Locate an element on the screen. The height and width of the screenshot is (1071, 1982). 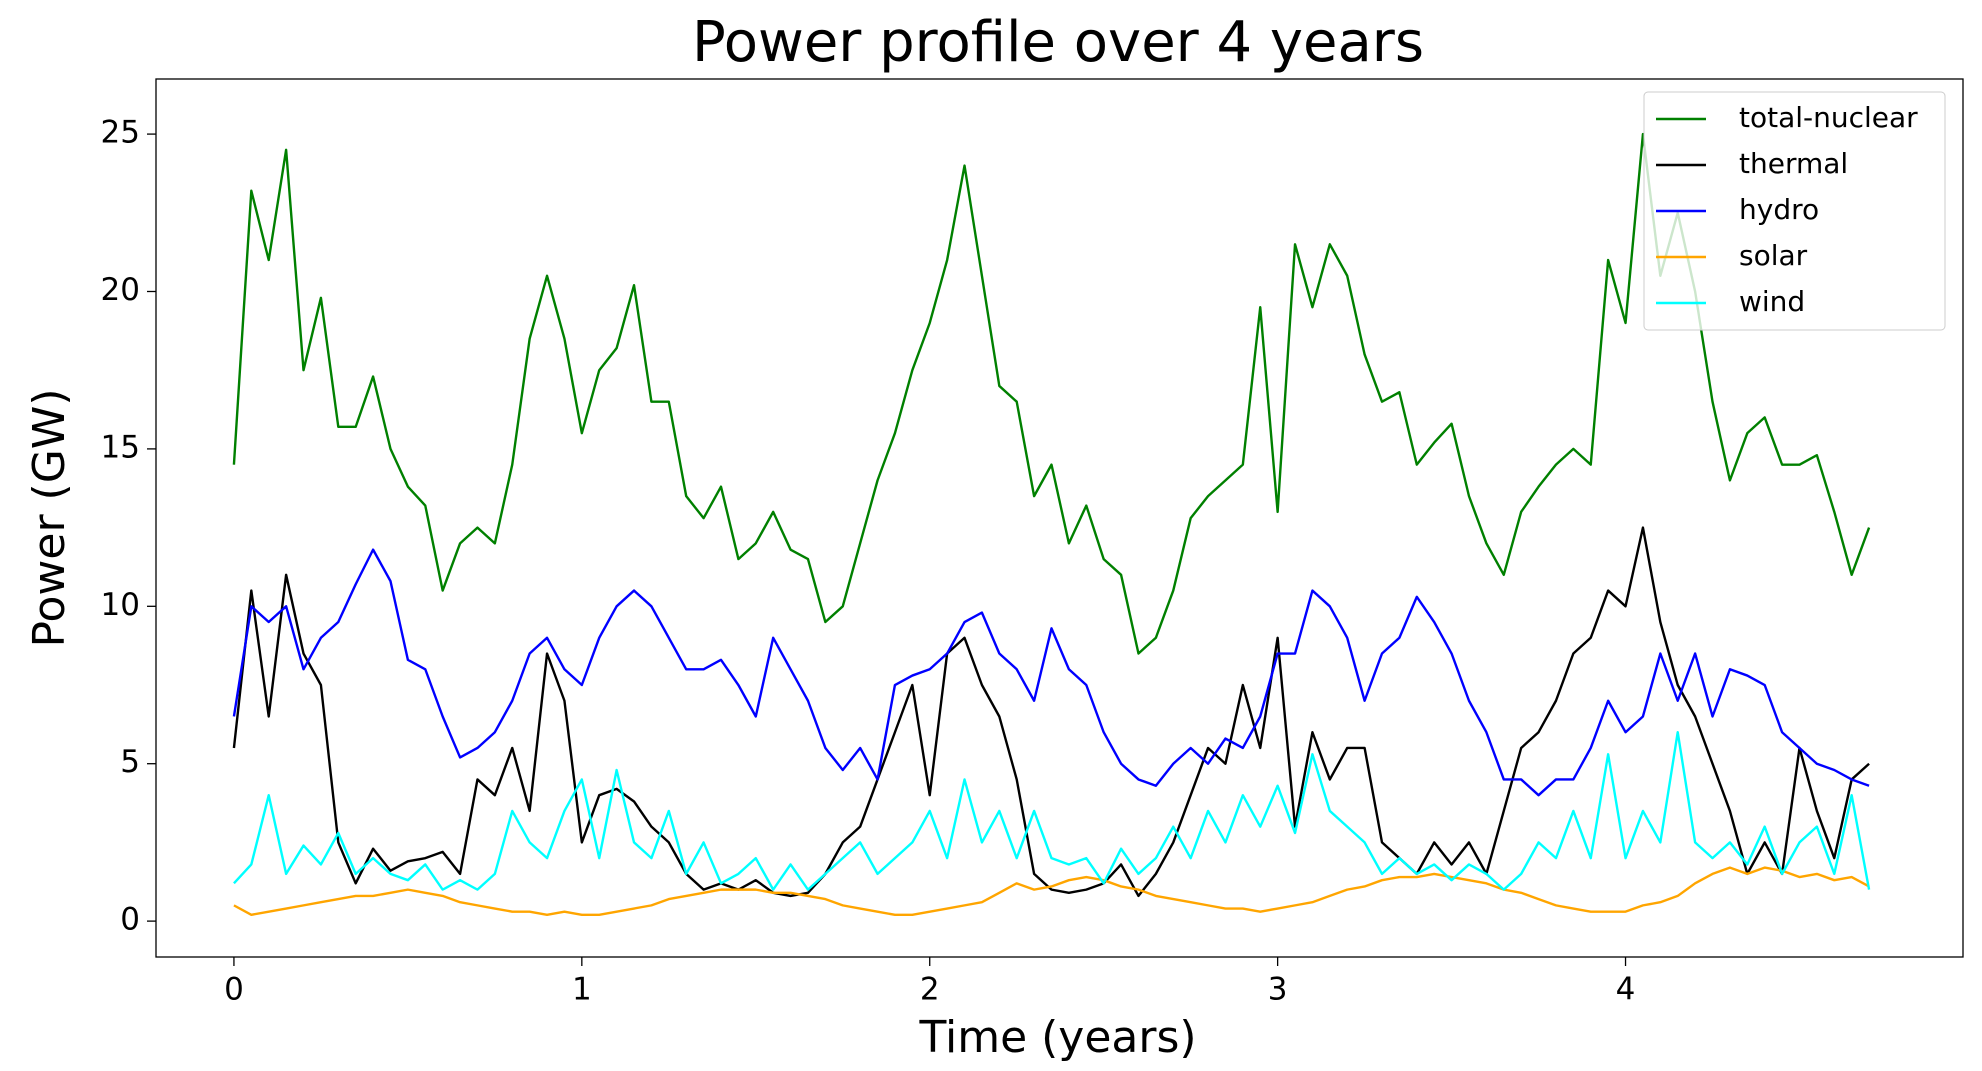
legend-label: total-nuclear is located at coordinates (1828, 117).